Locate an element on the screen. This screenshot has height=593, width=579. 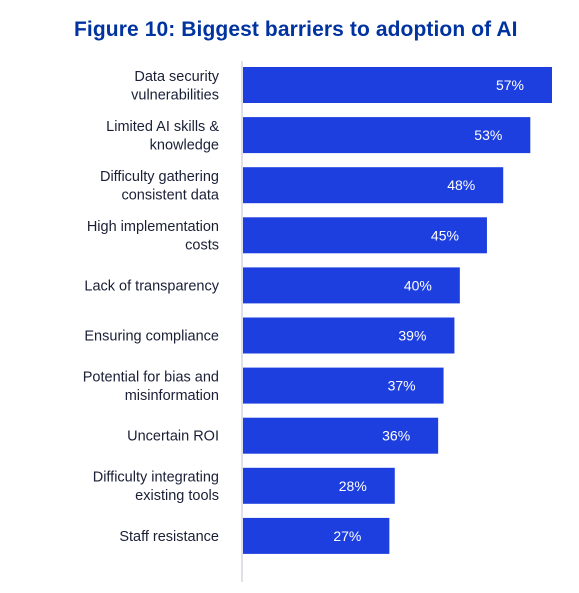
data-label-2: 53% is located at coordinates (488, 135).